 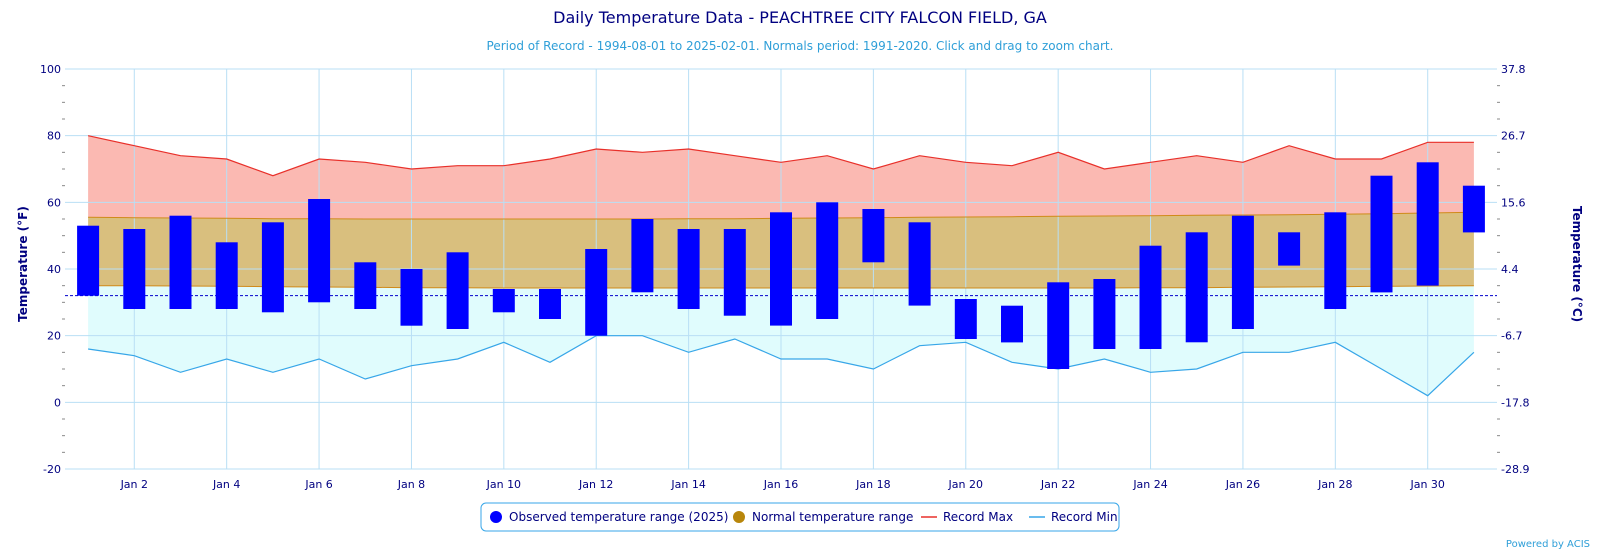 I want to click on x-tick-label: Jan 6, so click(x=318, y=484).